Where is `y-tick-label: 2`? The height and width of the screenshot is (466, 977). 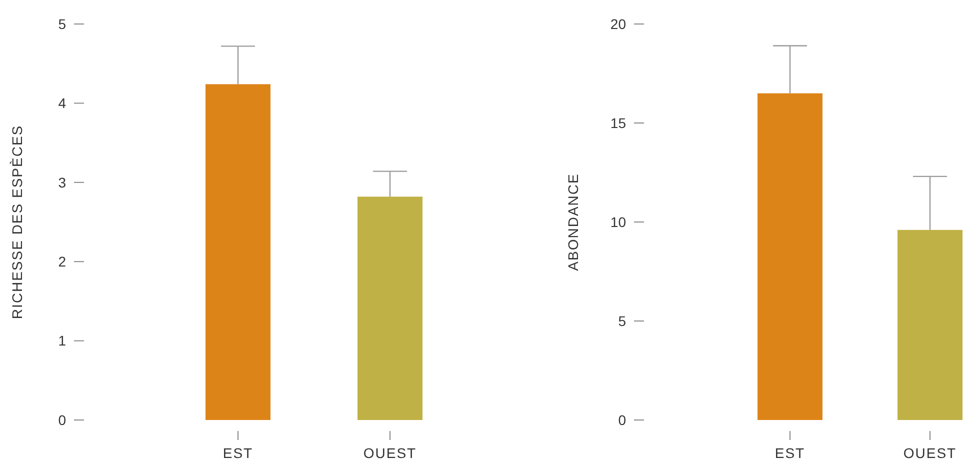 y-tick-label: 2 is located at coordinates (62, 262).